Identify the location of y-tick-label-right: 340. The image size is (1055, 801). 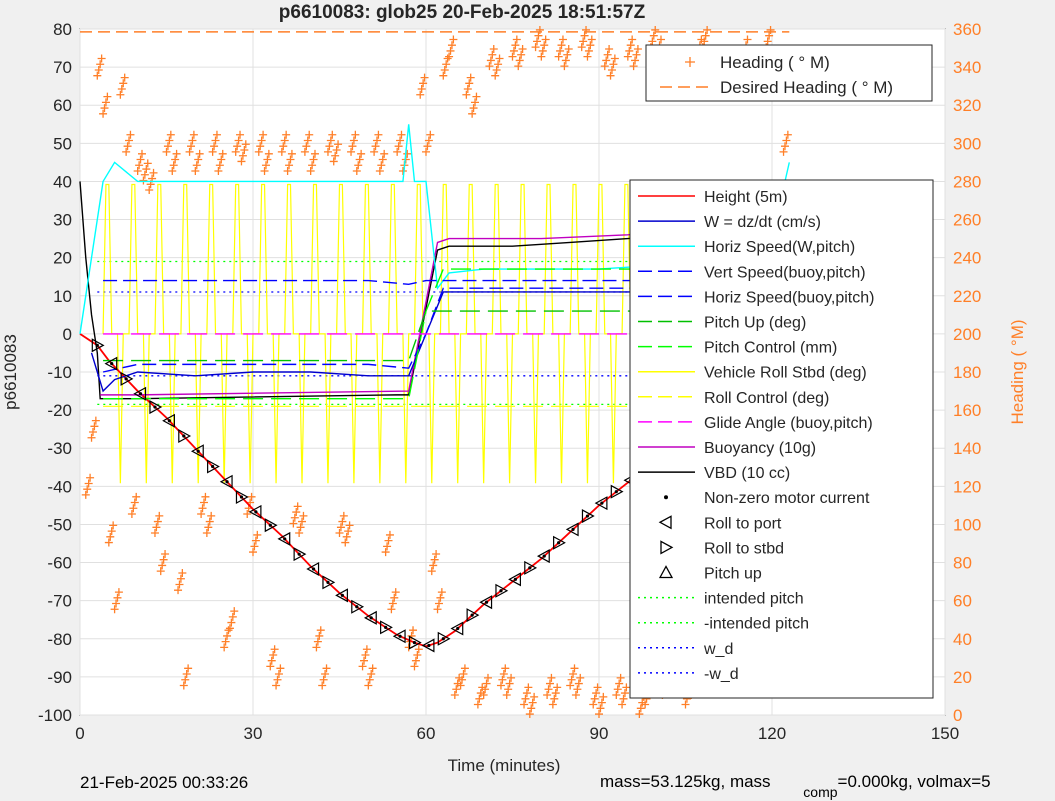
(967, 67).